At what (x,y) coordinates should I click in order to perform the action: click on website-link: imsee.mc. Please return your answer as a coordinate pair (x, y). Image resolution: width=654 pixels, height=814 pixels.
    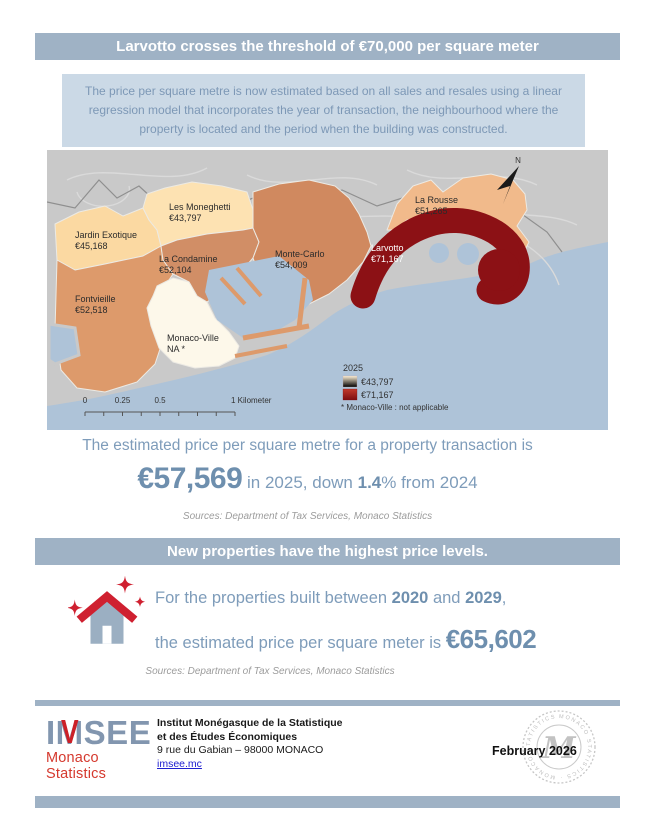
    Looking at the image, I should click on (179, 763).